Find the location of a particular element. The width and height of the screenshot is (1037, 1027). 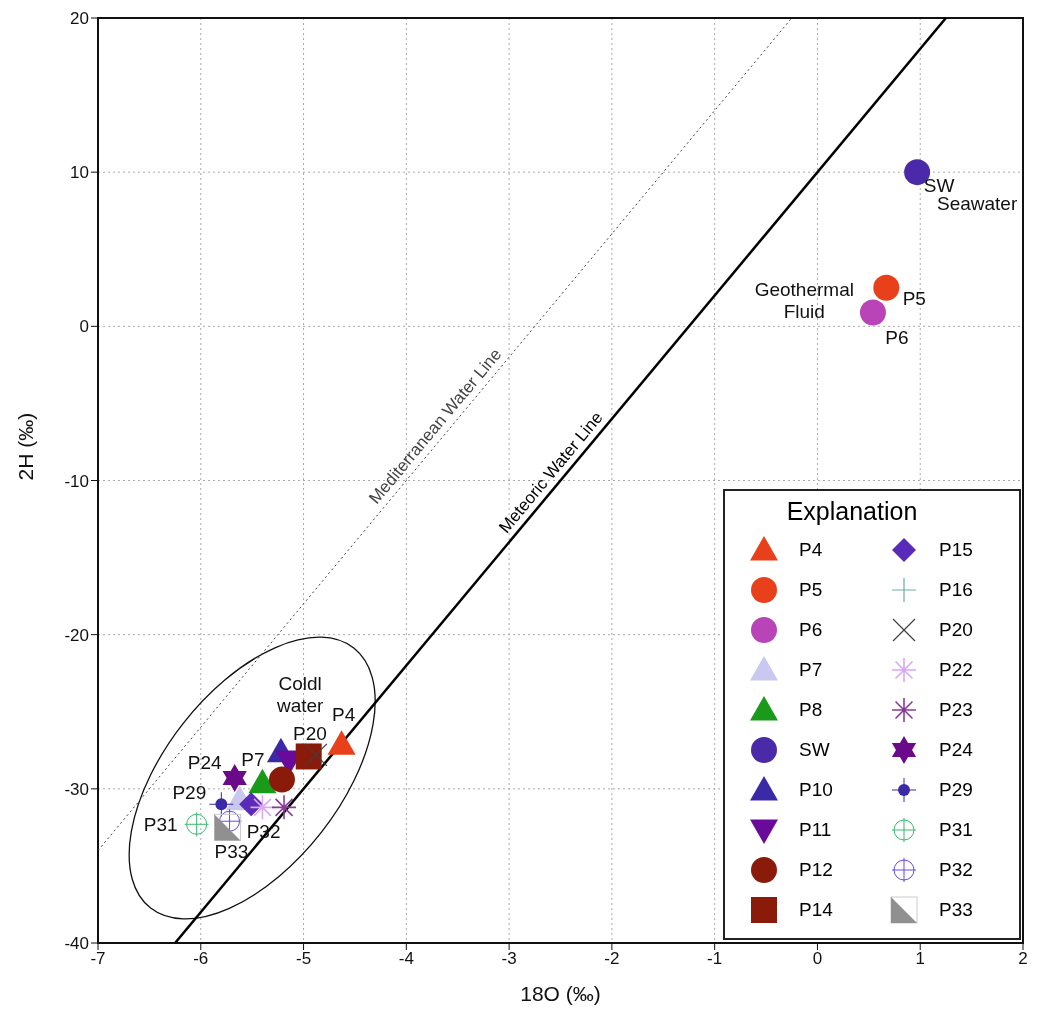

legend-label: P31 is located at coordinates (956, 830).